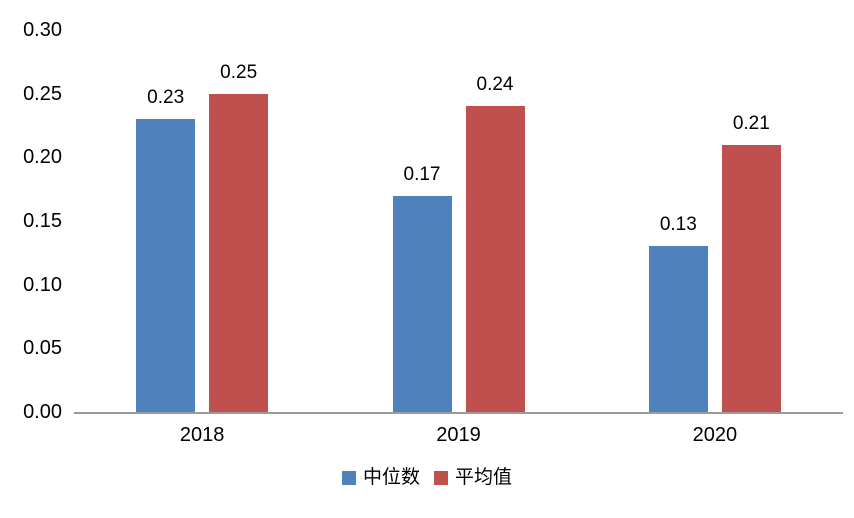 This screenshot has height=518, width=854. What do you see at coordinates (239, 72) in the screenshot?
I see `bar-value-label: 0.25` at bounding box center [239, 72].